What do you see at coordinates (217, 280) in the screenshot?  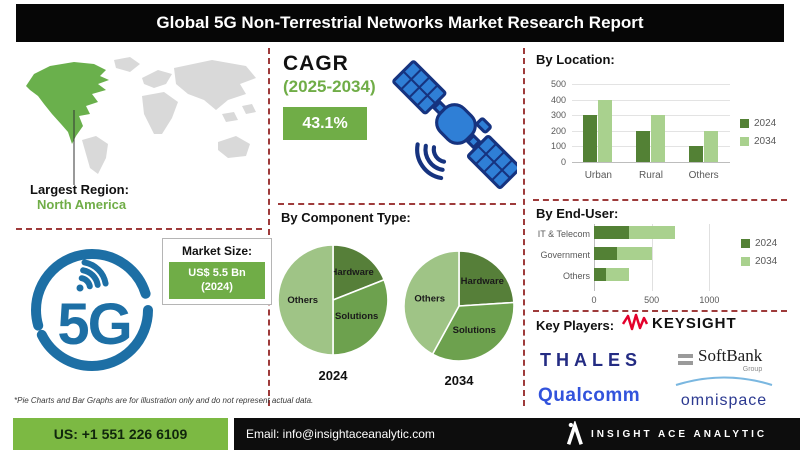 I see `market-size-value: US$ 5.5 Bn (2024)` at bounding box center [217, 280].